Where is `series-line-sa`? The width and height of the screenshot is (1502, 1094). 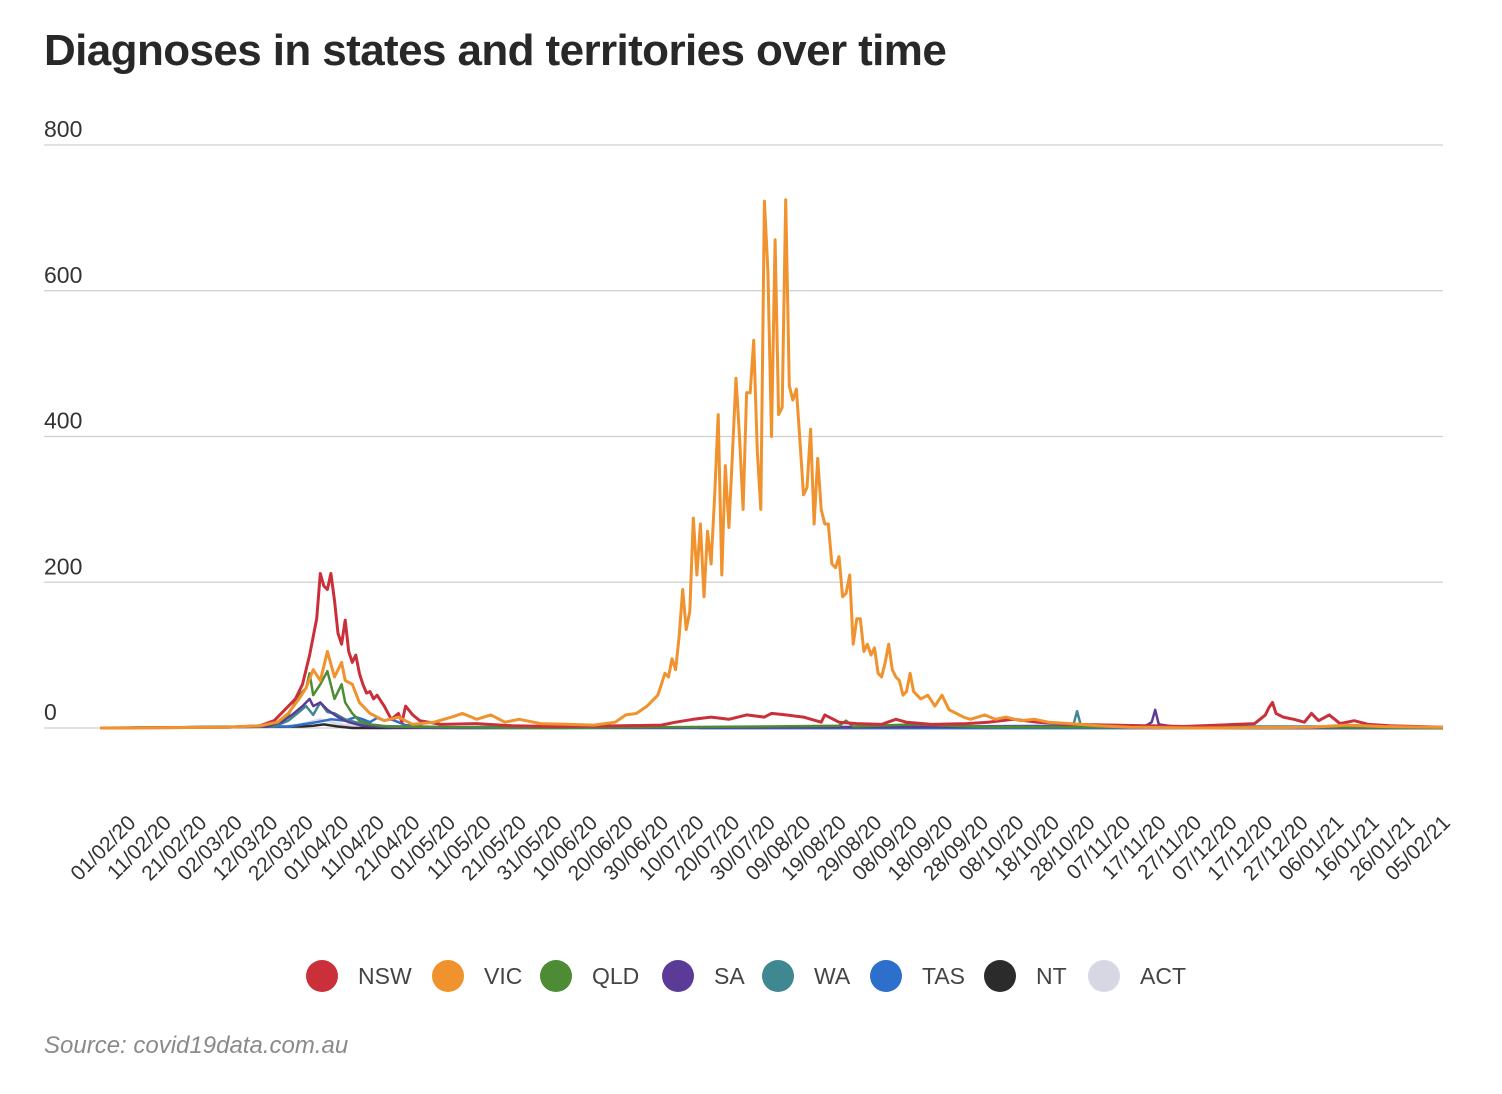 series-line-sa is located at coordinates (771, 713).